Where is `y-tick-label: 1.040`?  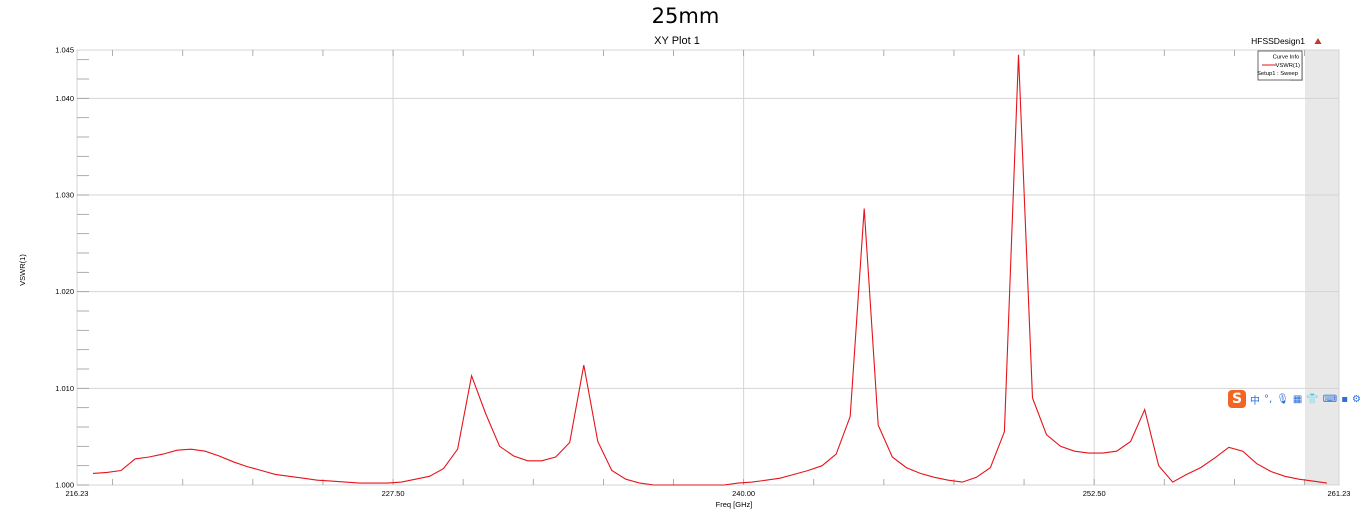 y-tick-label: 1.040 is located at coordinates (64, 98).